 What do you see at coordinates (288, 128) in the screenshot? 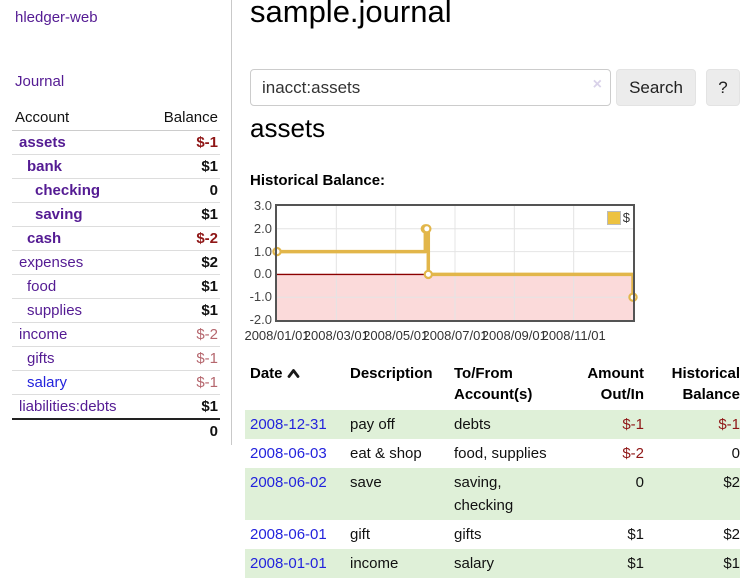
I see `account-heading: assets` at bounding box center [288, 128].